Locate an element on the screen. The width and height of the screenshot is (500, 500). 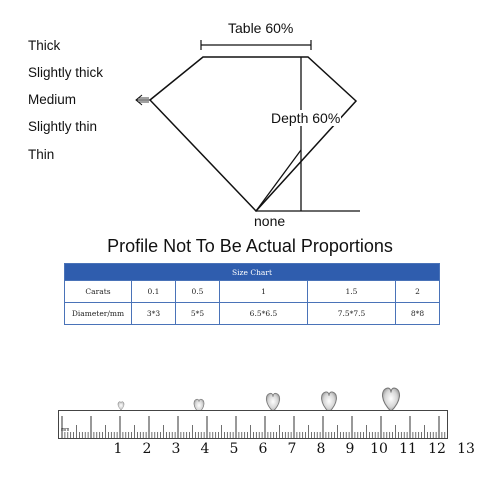
table-cell: 7.5*7.5 is located at coordinates (351, 313).